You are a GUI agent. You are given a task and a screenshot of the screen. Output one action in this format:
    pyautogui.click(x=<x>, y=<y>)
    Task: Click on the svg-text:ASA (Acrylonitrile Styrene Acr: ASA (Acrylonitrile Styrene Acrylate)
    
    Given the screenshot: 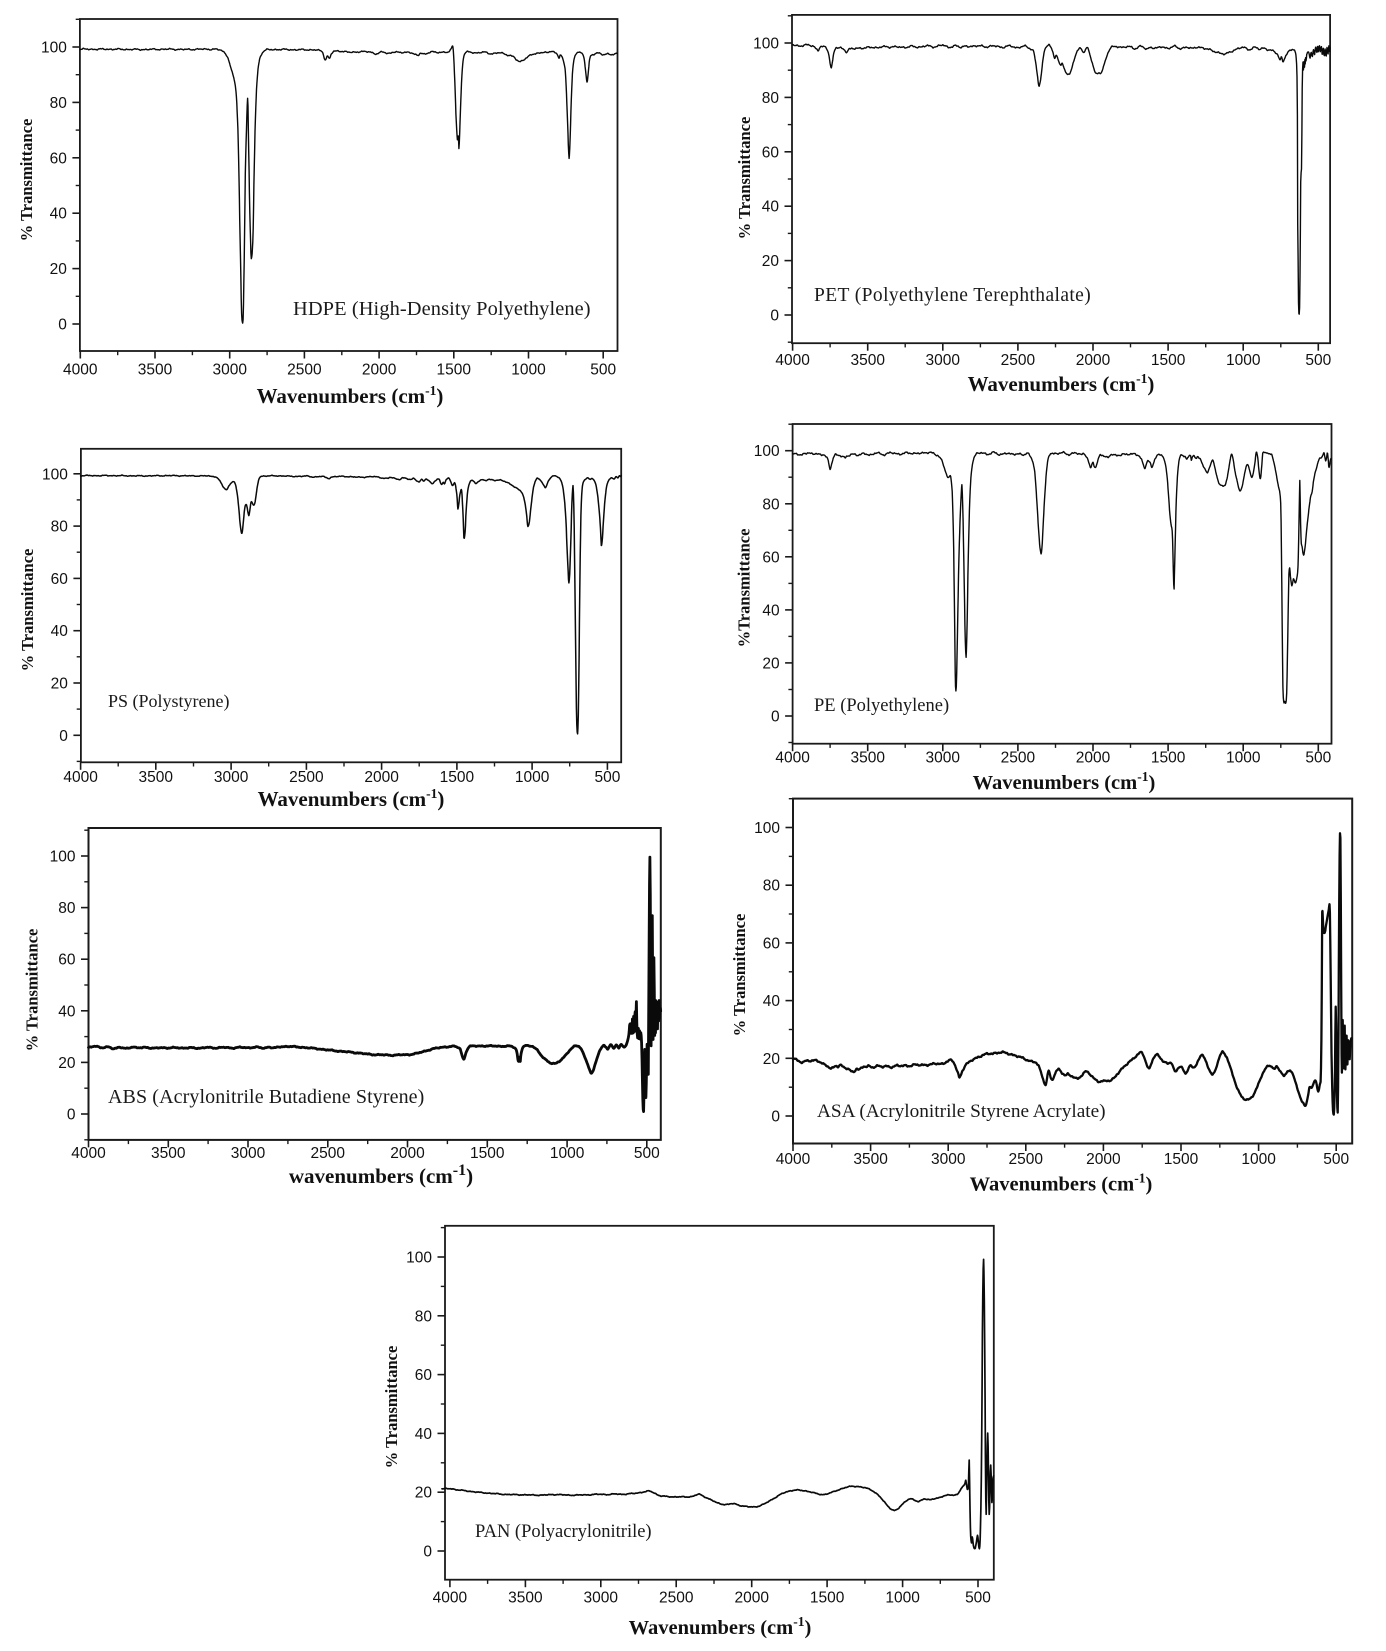 What is the action you would take?
    pyautogui.click(x=961, y=1111)
    